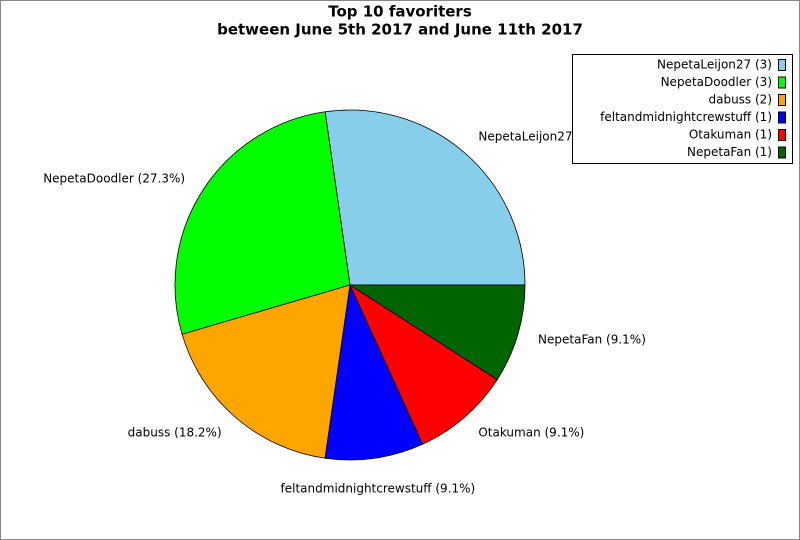  Describe the element at coordinates (730, 135) in the screenshot. I see `legend-label: Otakuman (1)` at that location.